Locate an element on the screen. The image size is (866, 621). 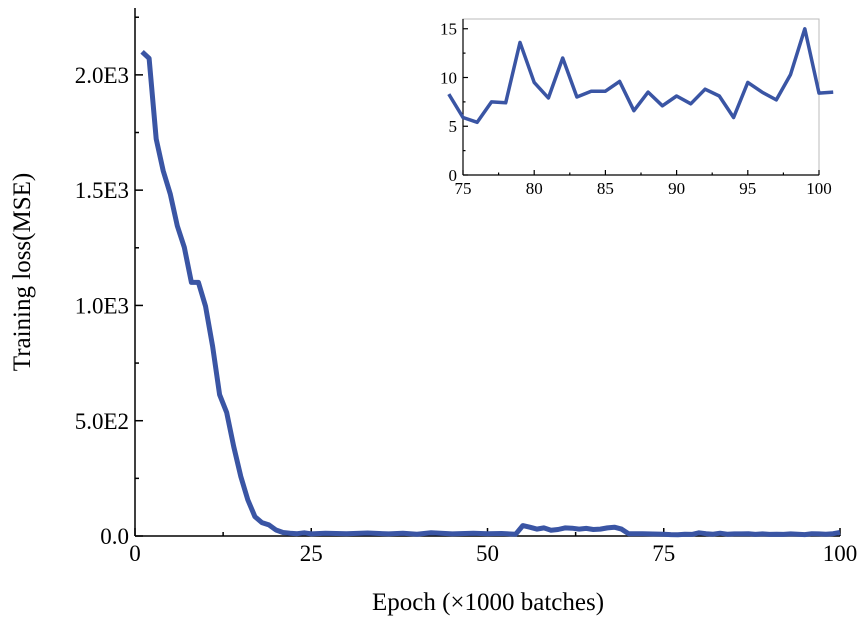
inset-plot: 75 80 85 90 95 100 0 5 10 15 is located at coordinates (637, 108).